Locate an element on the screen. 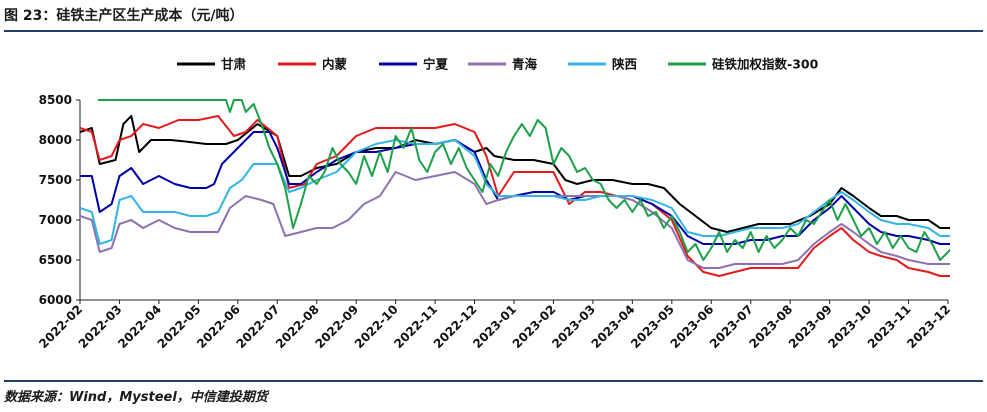  figure-title: 图 23：硅铁主产区生产成本（元/吨） is located at coordinates (124, 16).